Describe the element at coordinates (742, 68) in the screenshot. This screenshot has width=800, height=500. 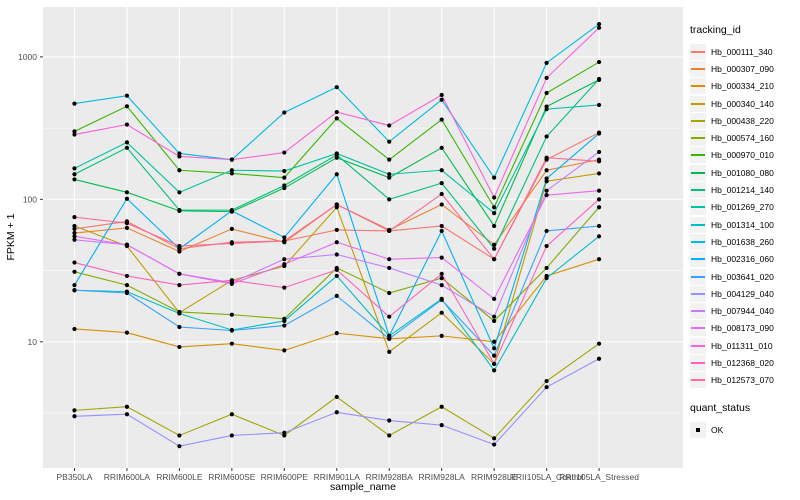
I see `legend-label: Hb_000307_090` at that location.